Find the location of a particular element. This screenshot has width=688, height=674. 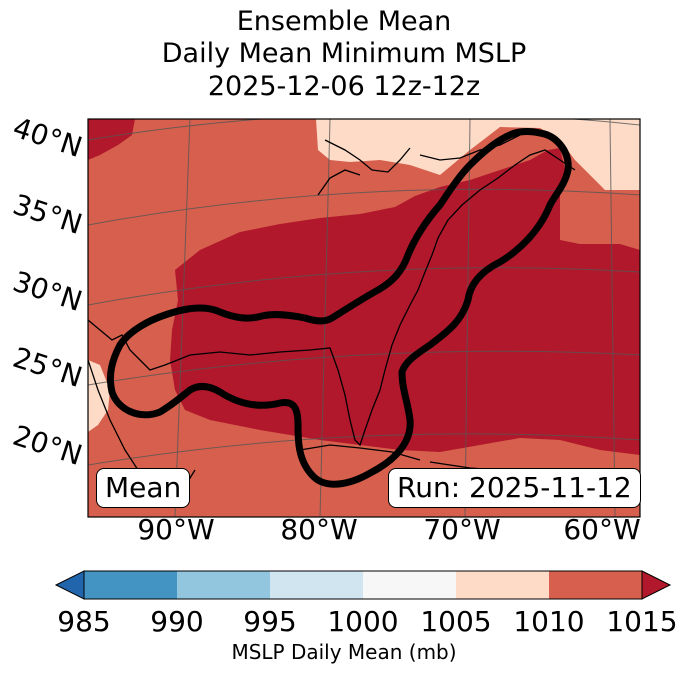

colorbar is located at coordinates (363, 585).